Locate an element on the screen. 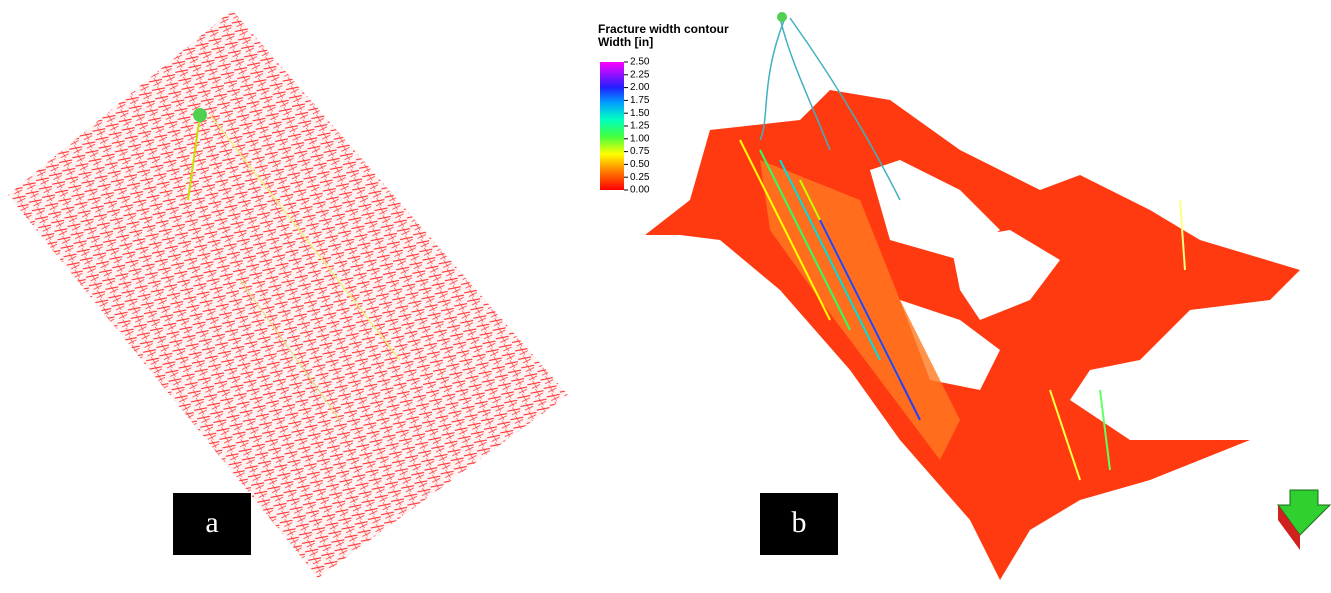 This screenshot has width=1331, height=593. tick-label: 0.75 is located at coordinates (640, 151).